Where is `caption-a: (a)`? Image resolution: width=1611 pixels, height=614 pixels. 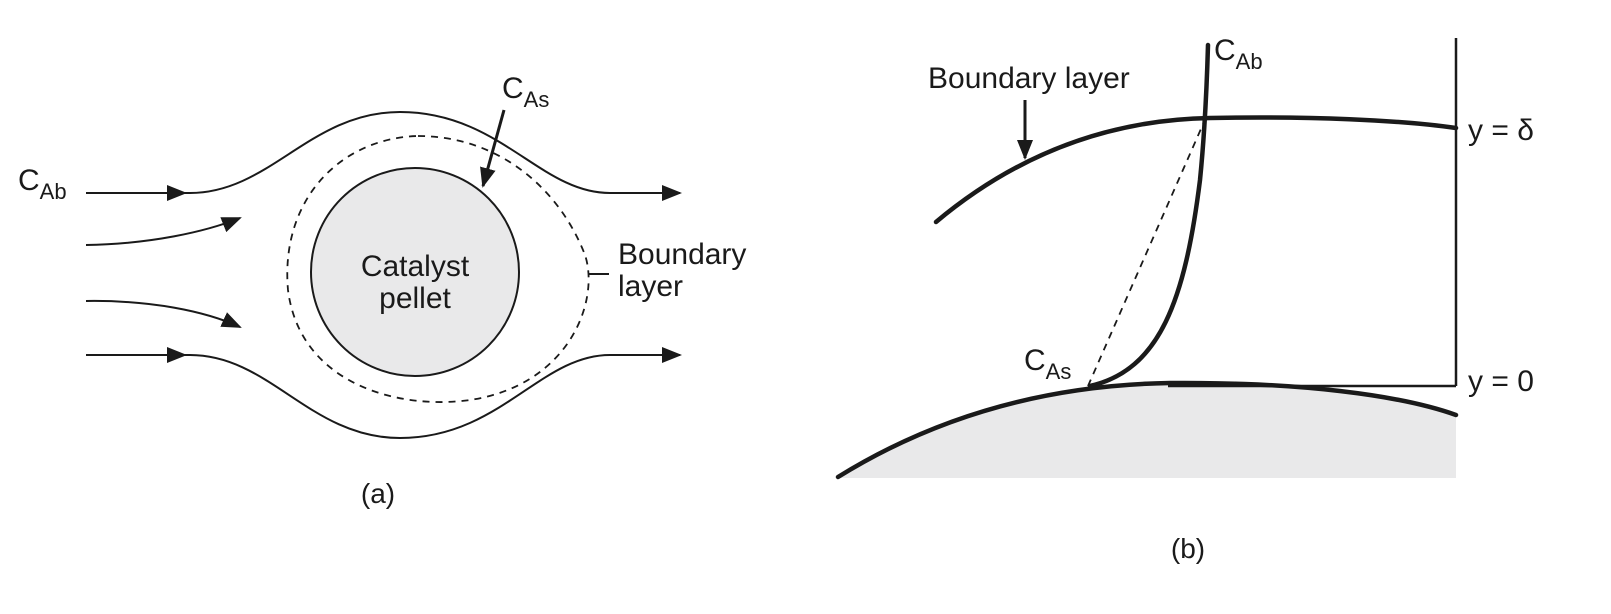
caption-a: (a) is located at coordinates (378, 493).